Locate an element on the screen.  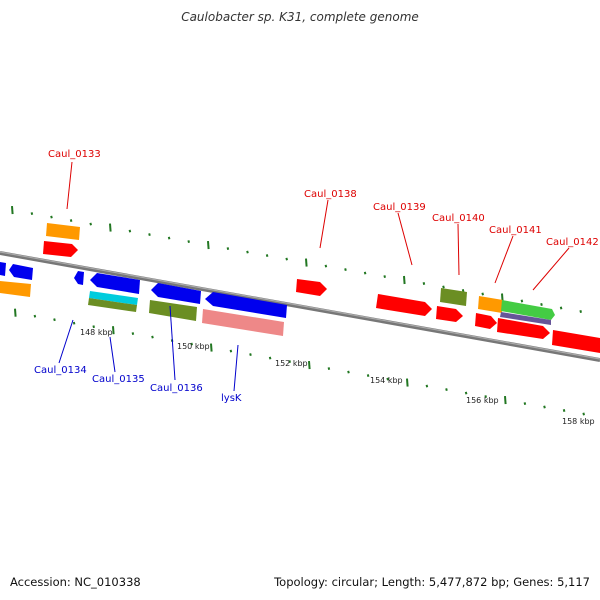
map-title: Caulobacter sp. K31, complete genome is located at coordinates (300, 17).